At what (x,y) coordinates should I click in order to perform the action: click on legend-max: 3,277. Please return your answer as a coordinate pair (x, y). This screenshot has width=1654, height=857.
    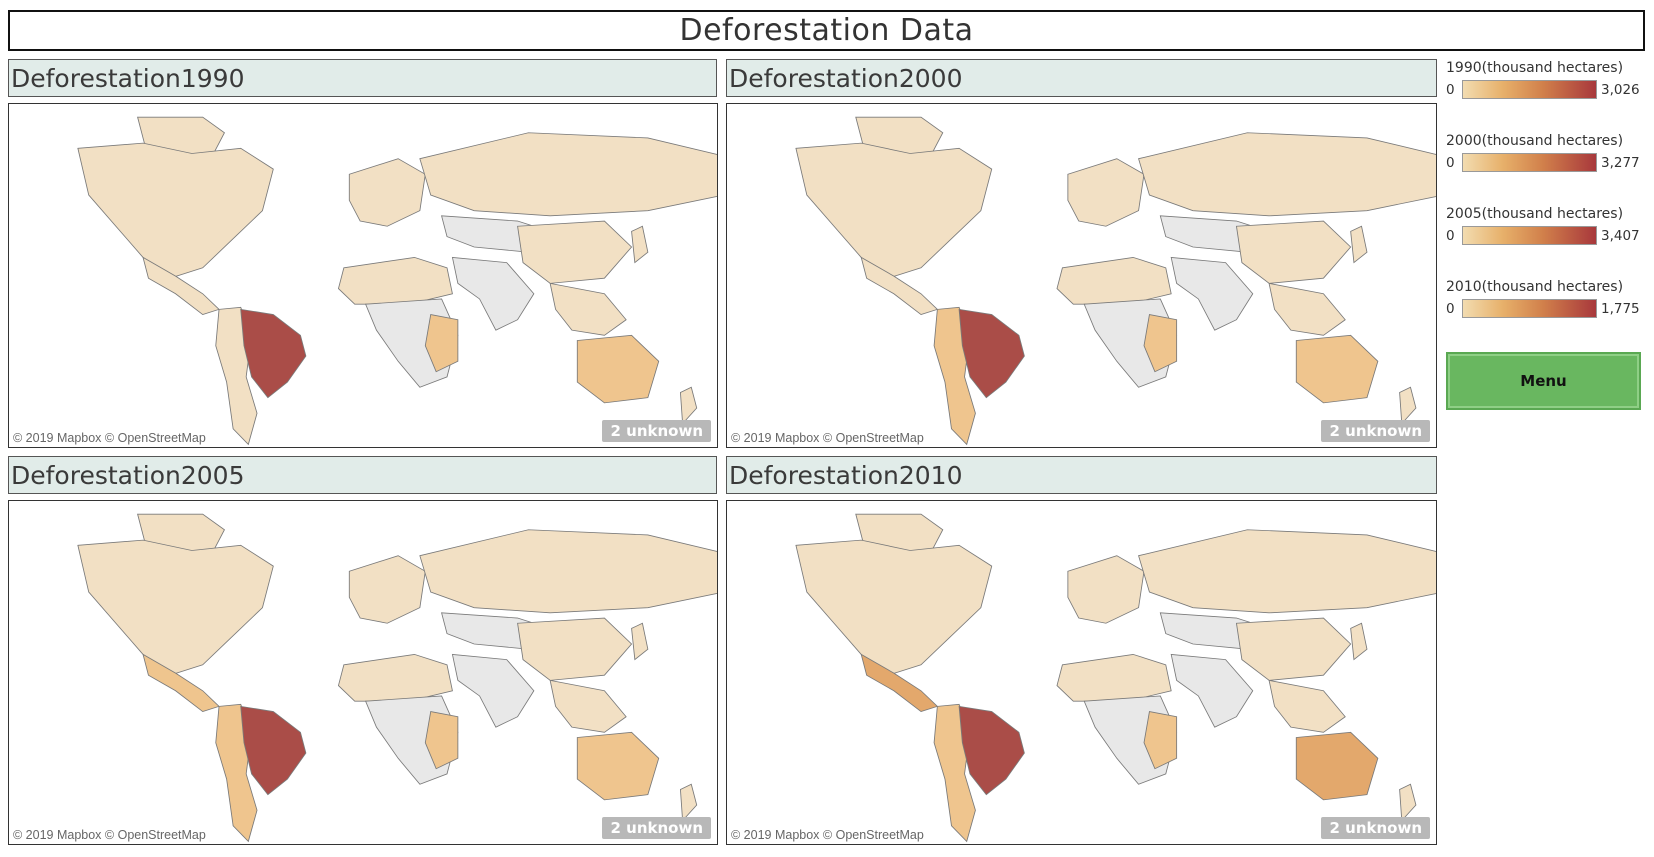
    Looking at the image, I should click on (1620, 162).